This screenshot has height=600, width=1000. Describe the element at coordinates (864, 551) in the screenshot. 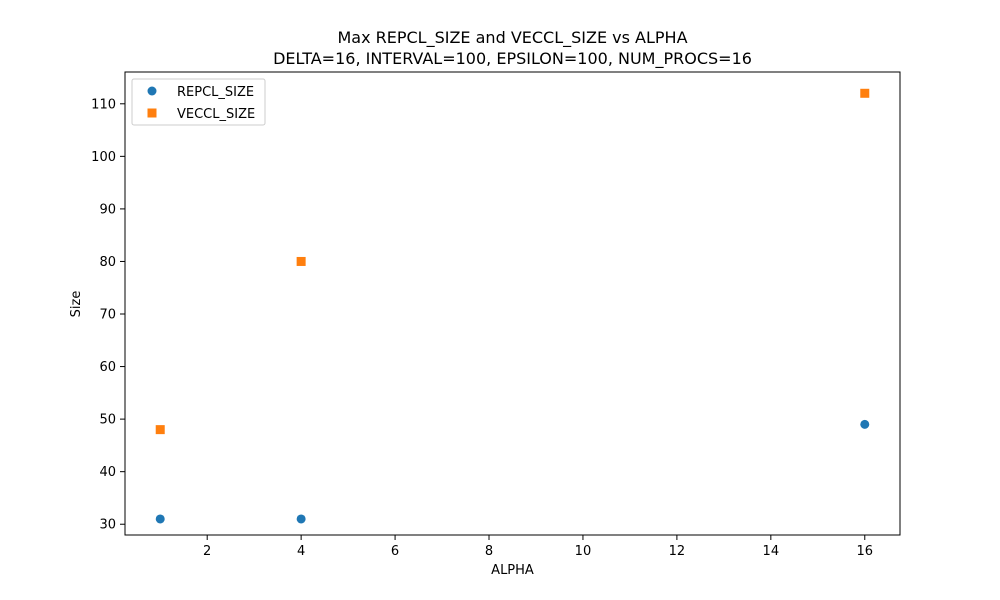

I see `x-tick-label: 16` at that location.